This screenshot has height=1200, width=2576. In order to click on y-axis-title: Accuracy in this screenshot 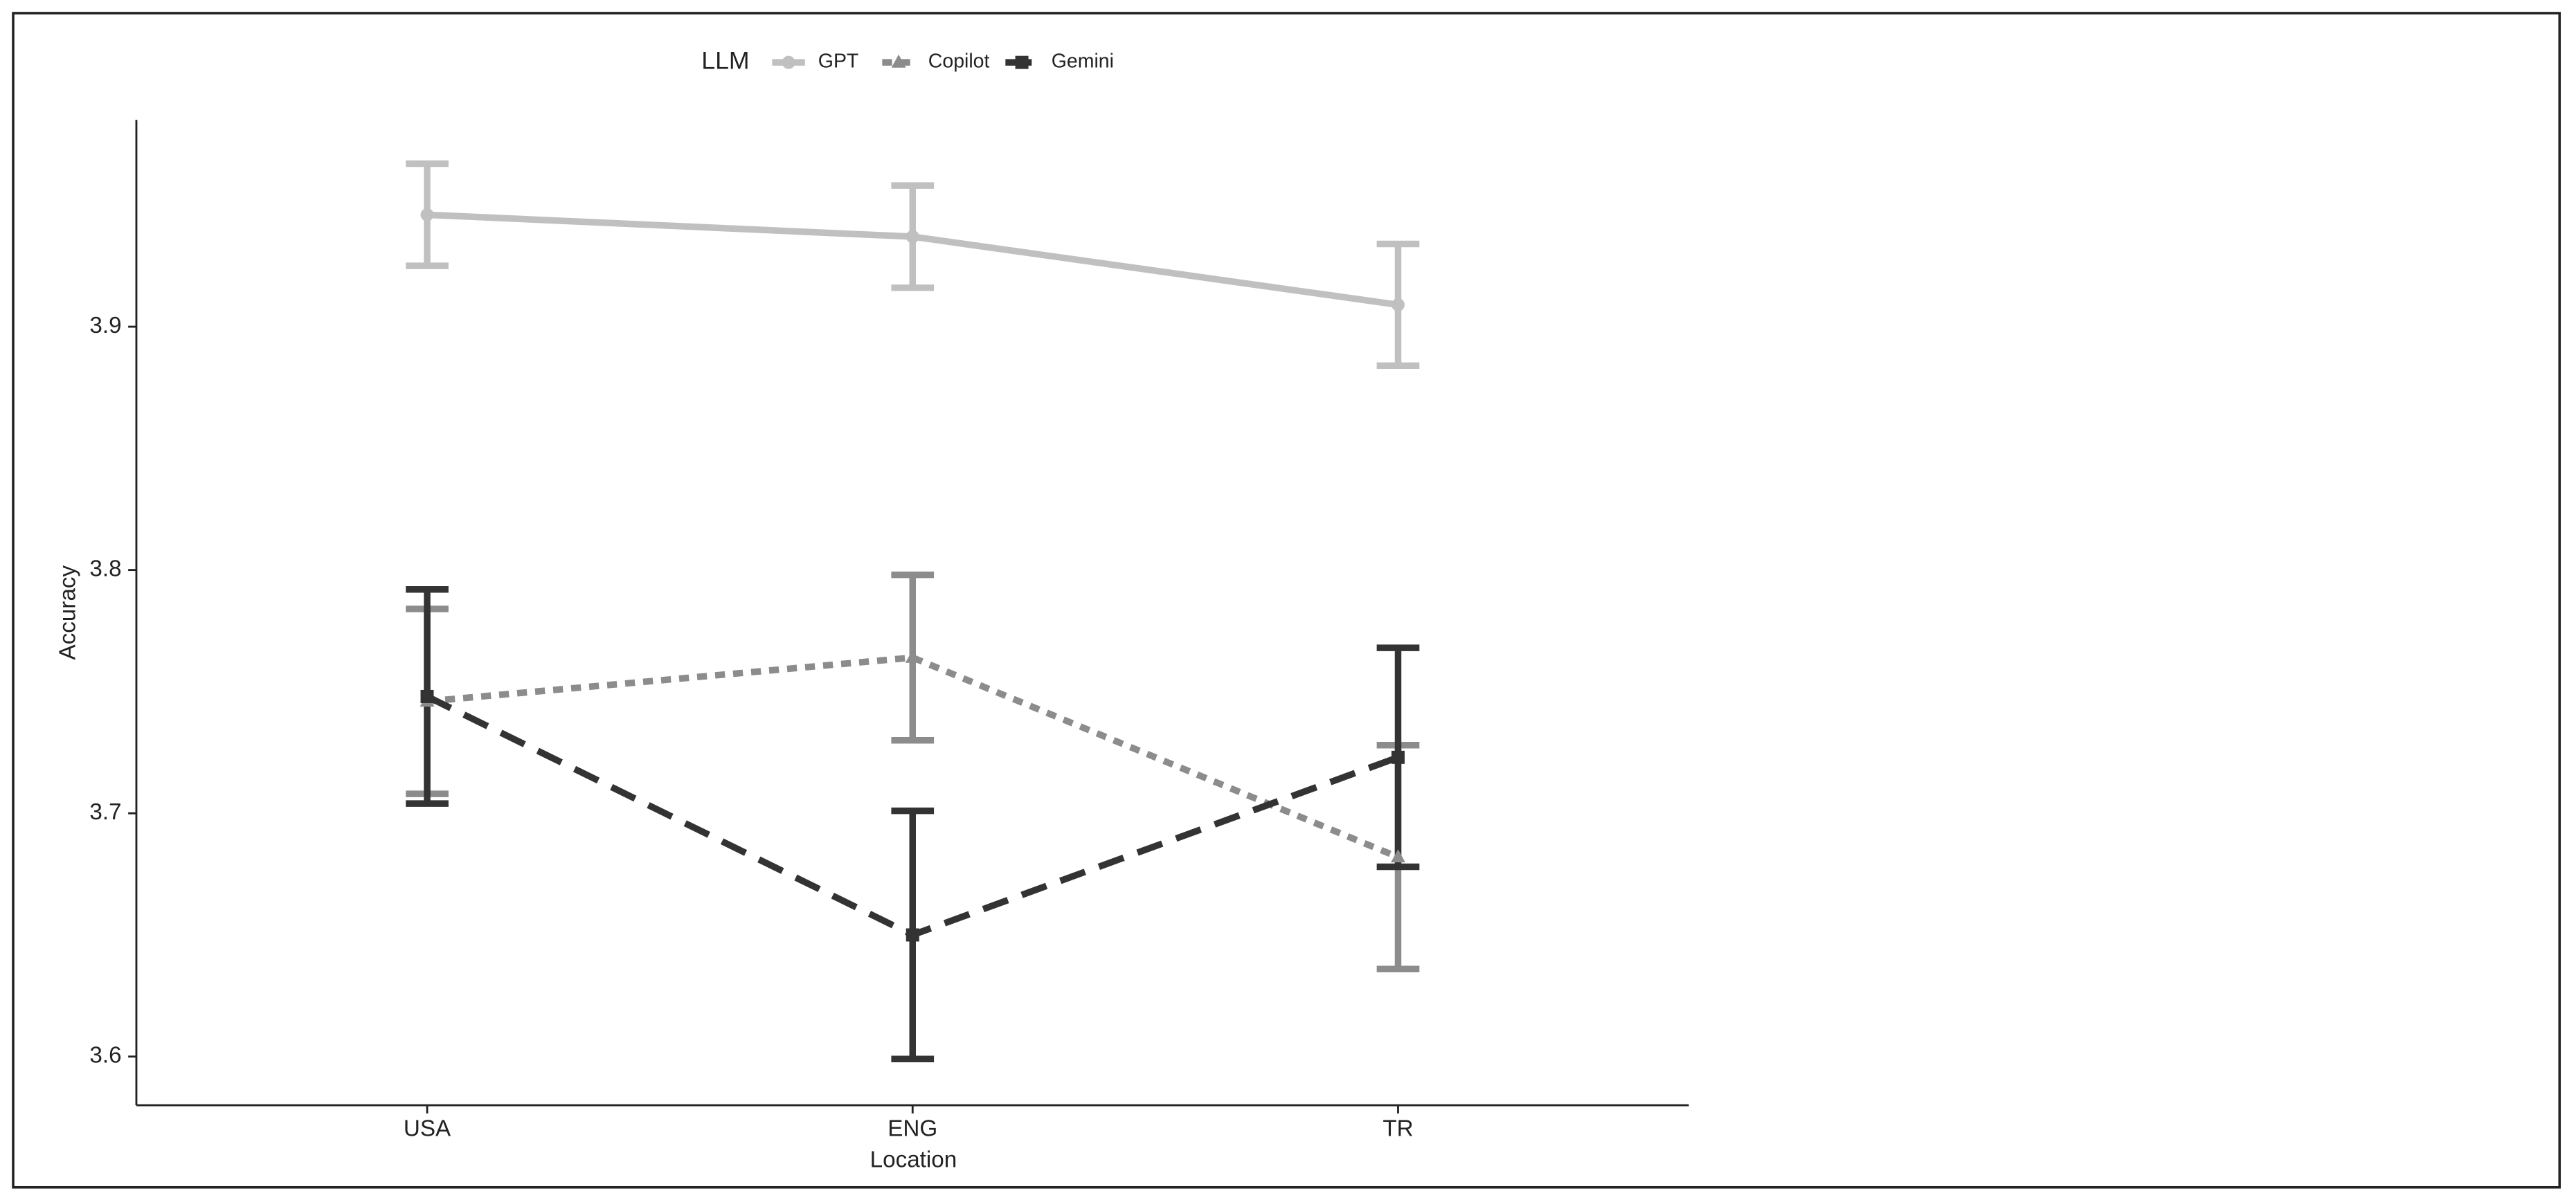, I will do `click(67, 612)`.